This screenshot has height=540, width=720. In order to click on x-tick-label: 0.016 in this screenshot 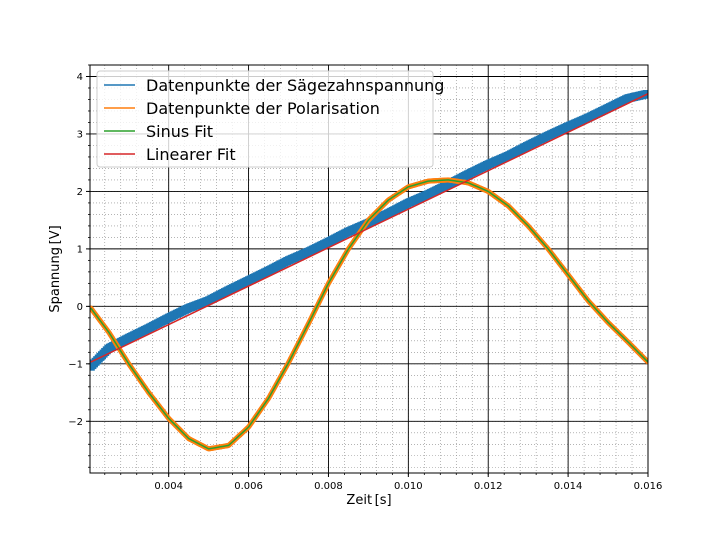, I will do `click(648, 486)`.